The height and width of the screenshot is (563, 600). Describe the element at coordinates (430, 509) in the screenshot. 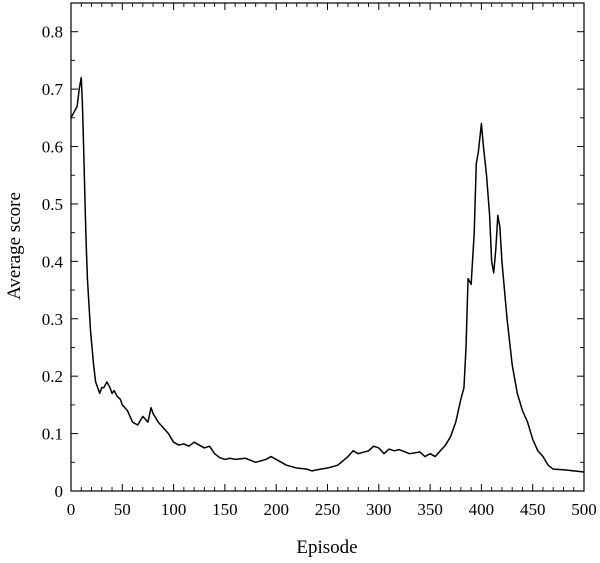

I see `x-tick-label: 350` at that location.